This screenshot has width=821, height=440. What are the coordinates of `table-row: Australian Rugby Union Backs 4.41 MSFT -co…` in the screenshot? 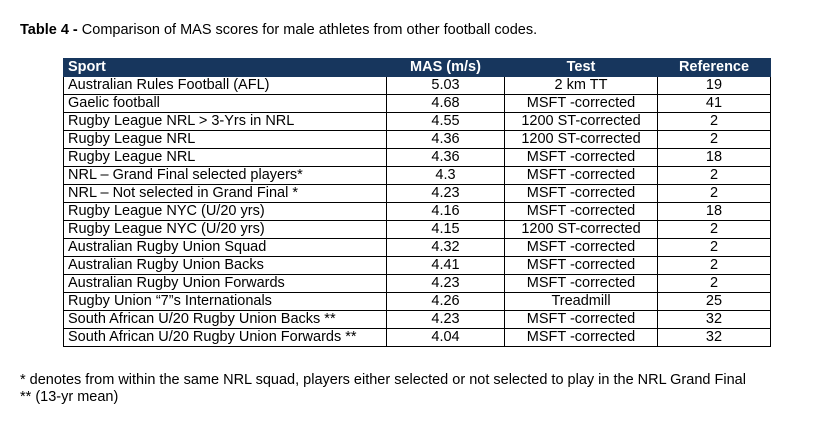 It's located at (417, 265).